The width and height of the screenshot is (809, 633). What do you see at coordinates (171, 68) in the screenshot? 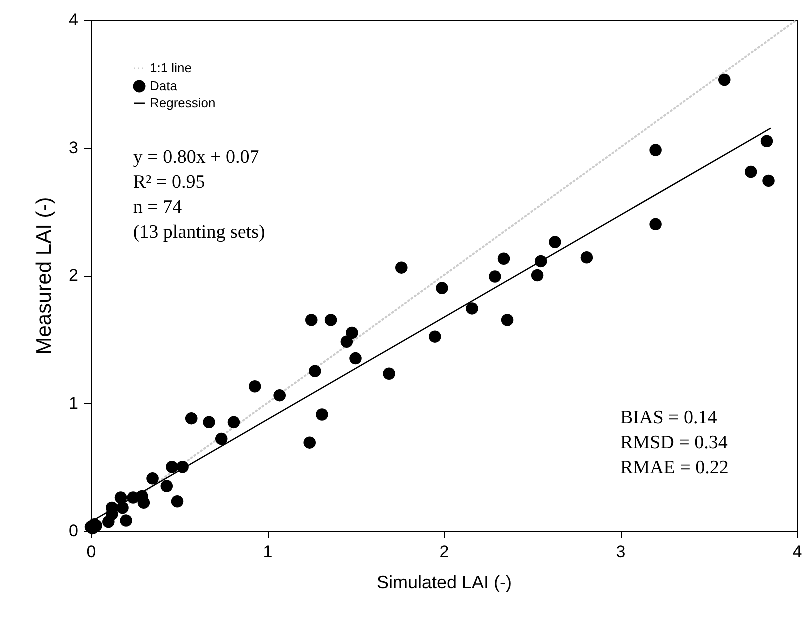
I see `legend-label: 1:1 line` at bounding box center [171, 68].